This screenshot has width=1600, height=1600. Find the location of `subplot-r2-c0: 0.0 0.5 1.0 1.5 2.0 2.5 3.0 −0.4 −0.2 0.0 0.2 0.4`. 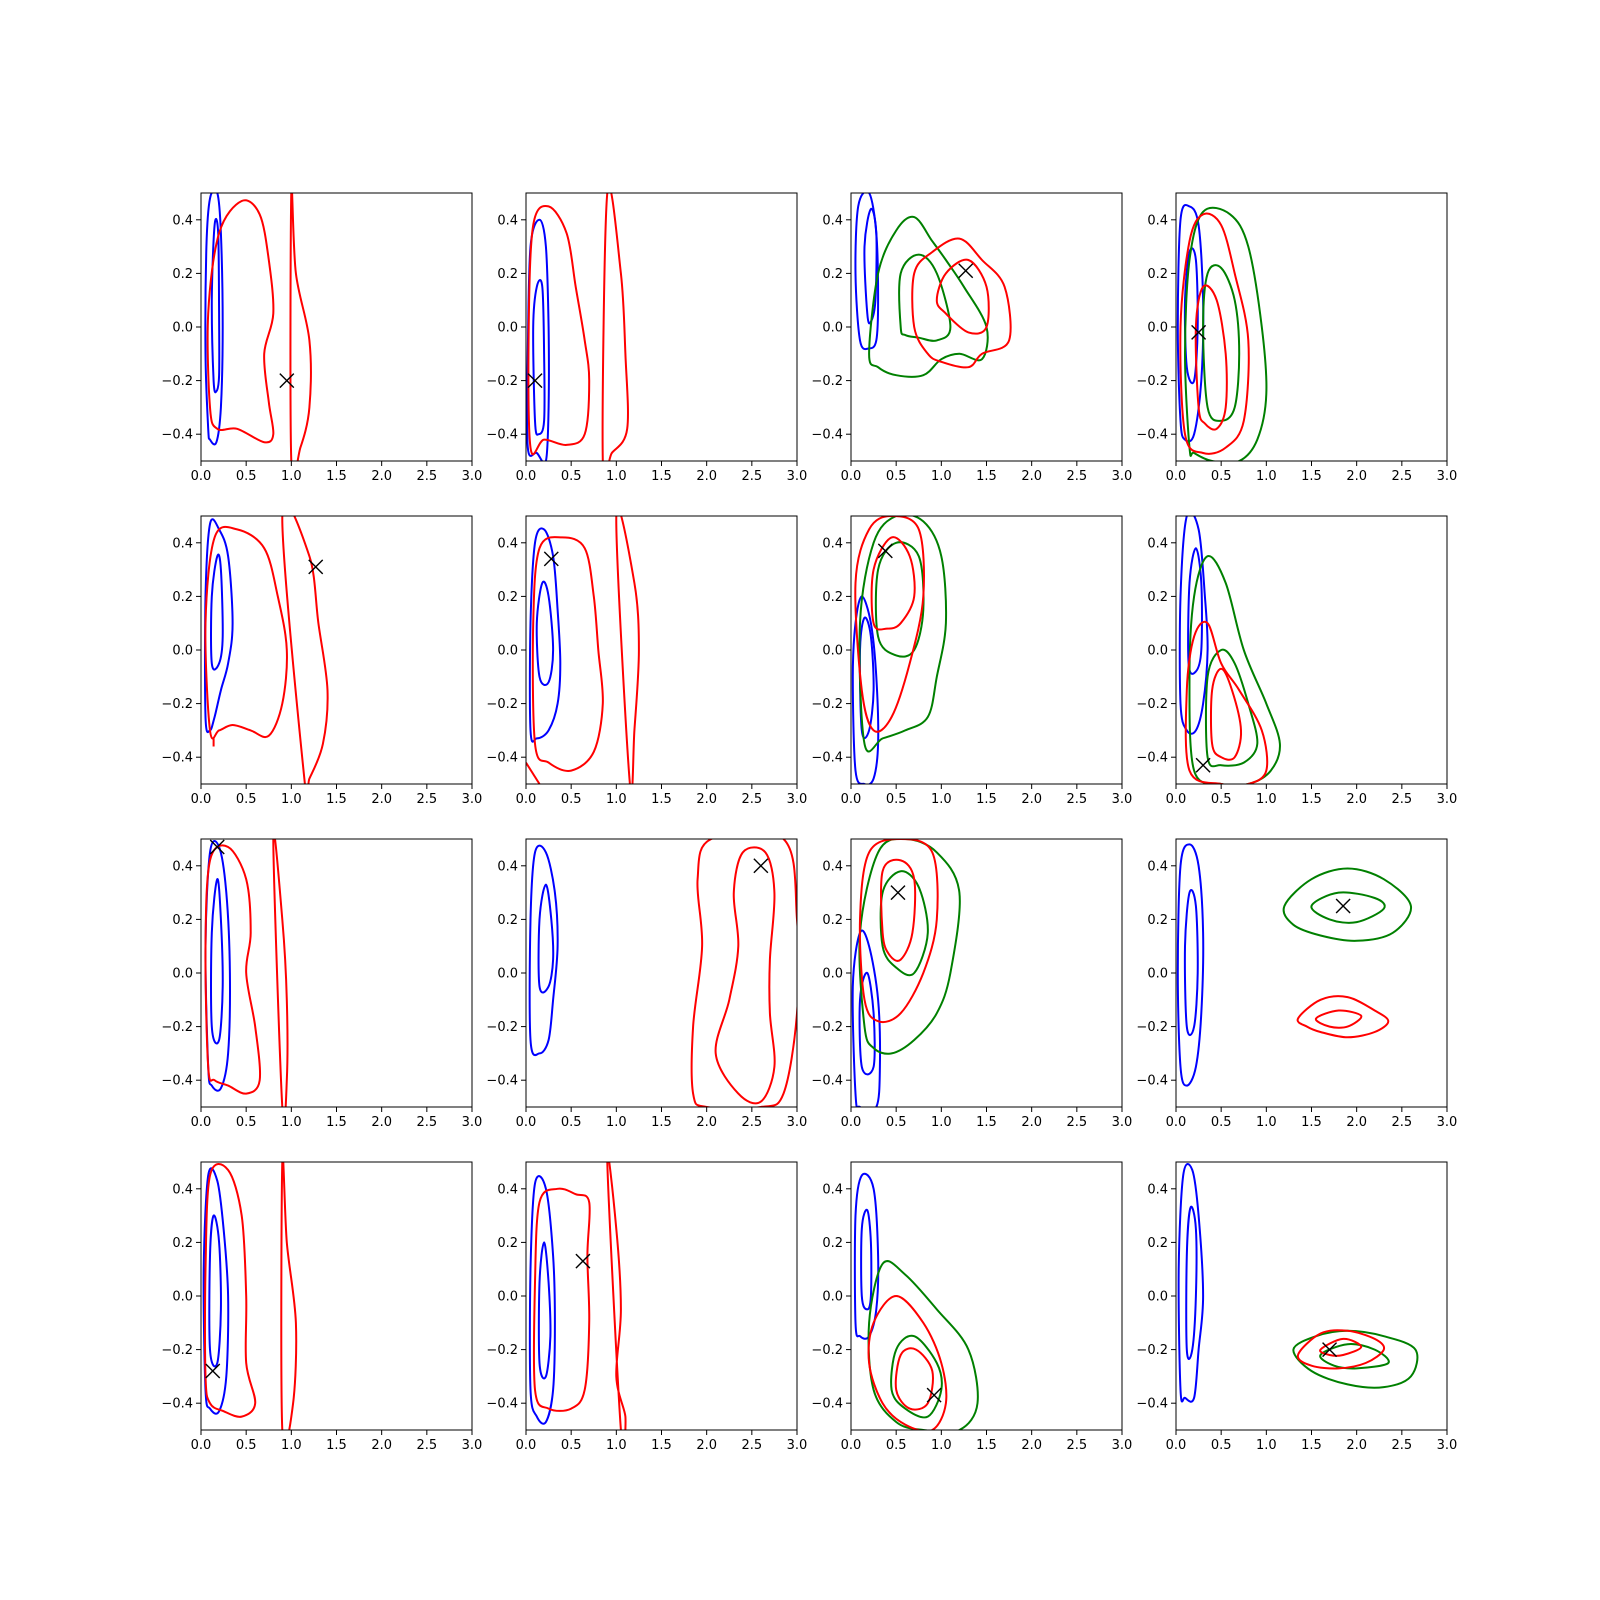

subplot-r2-c0: 0.0 0.5 1.0 1.5 2.0 2.5 3.0 −0.4 −0.2 0.0 0.2 0.4 is located at coordinates (322, 984).